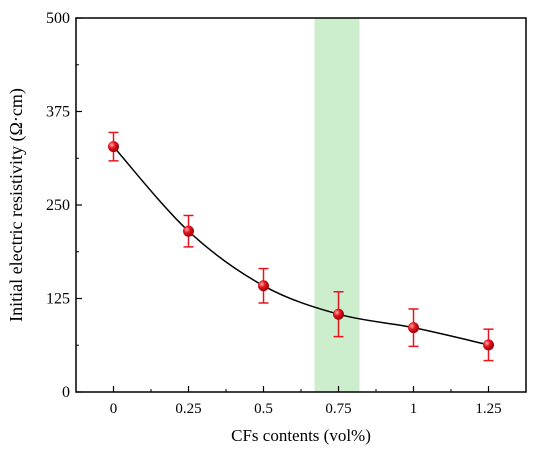 Image resolution: width=550 pixels, height=450 pixels. I want to click on x-tick-label: 0.25, so click(188, 409).